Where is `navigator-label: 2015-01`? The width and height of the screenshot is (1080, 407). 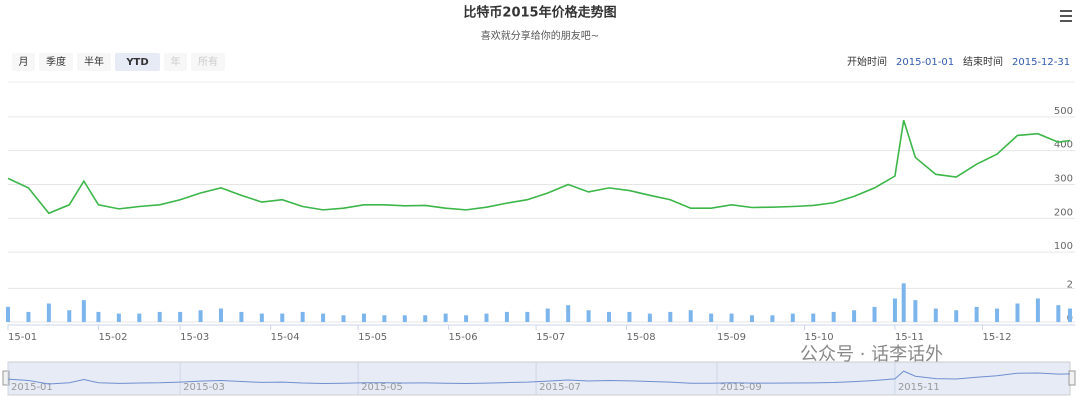
navigator-label: 2015-01 is located at coordinates (32, 387).